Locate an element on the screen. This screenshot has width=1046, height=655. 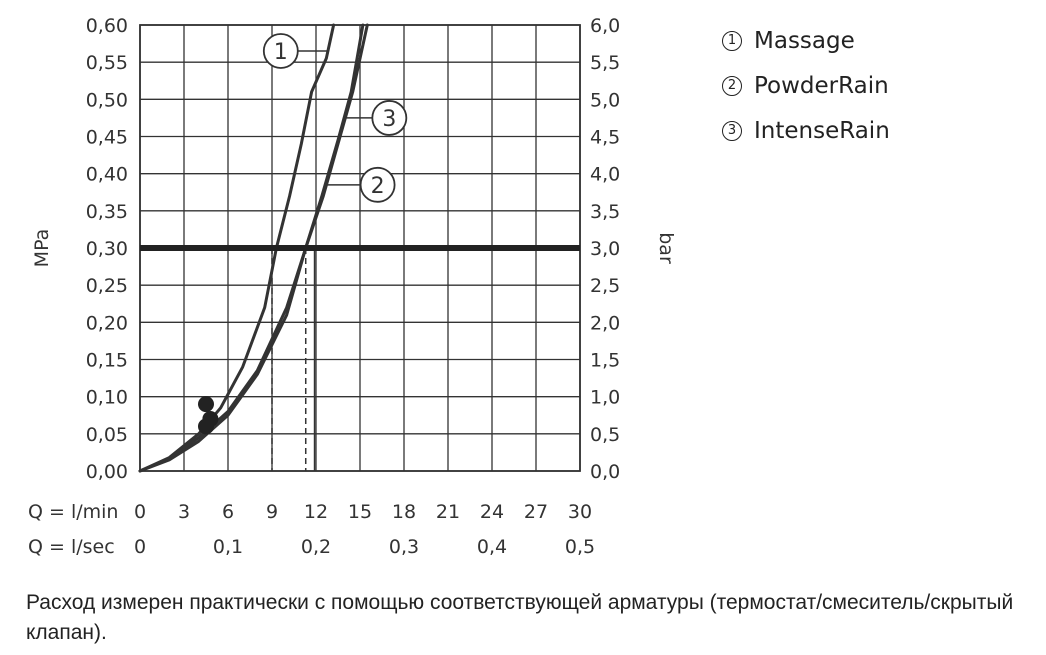
series-line-massage is located at coordinates (237, 248).